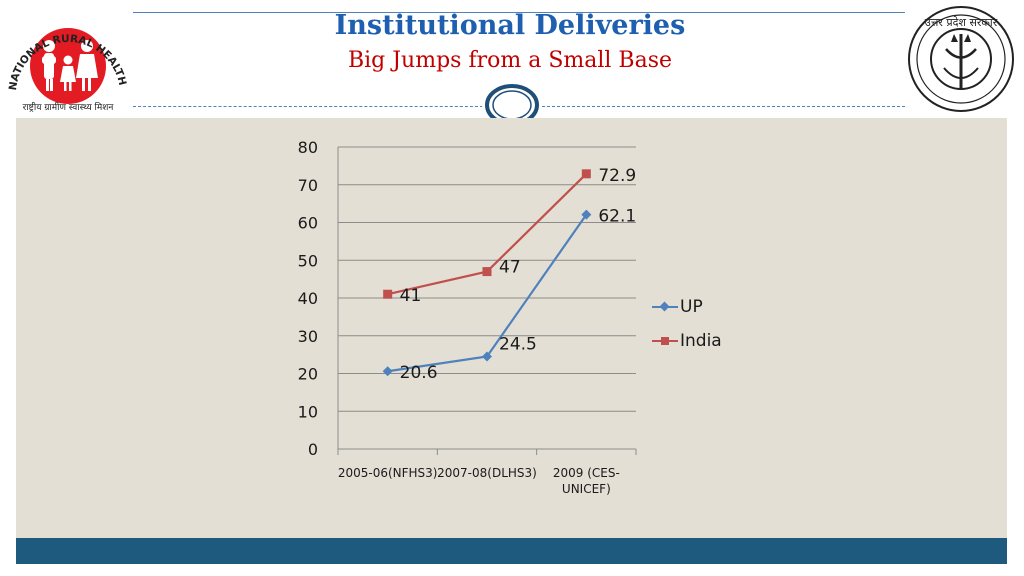  I want to click on legend-swatch-up, so click(665, 307).